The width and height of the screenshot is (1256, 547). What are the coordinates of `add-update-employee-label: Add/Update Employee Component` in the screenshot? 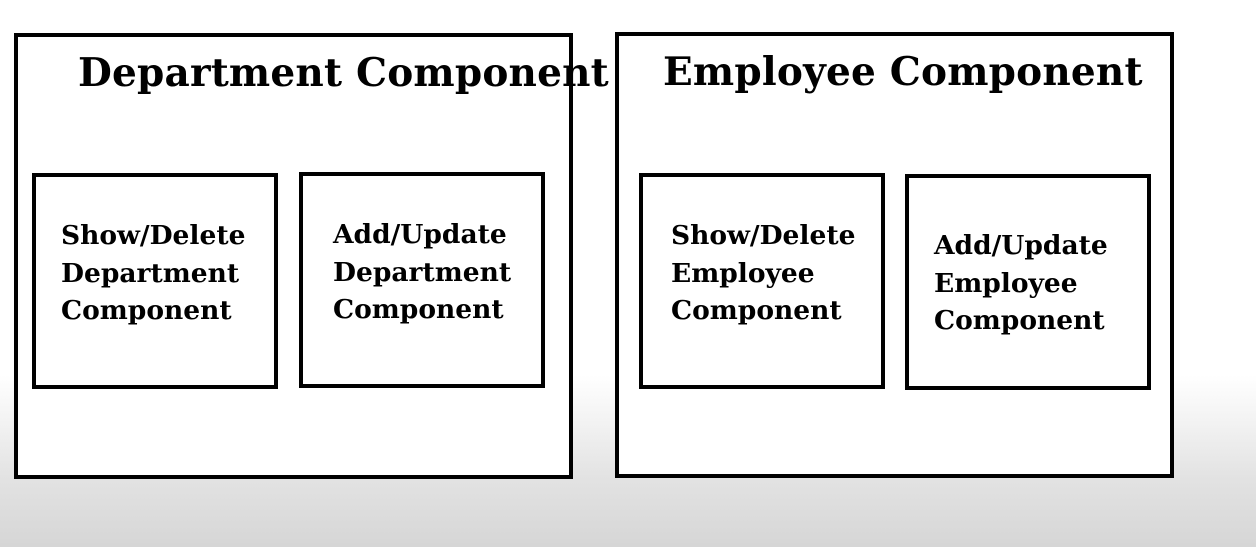 It's located at (1021, 283).